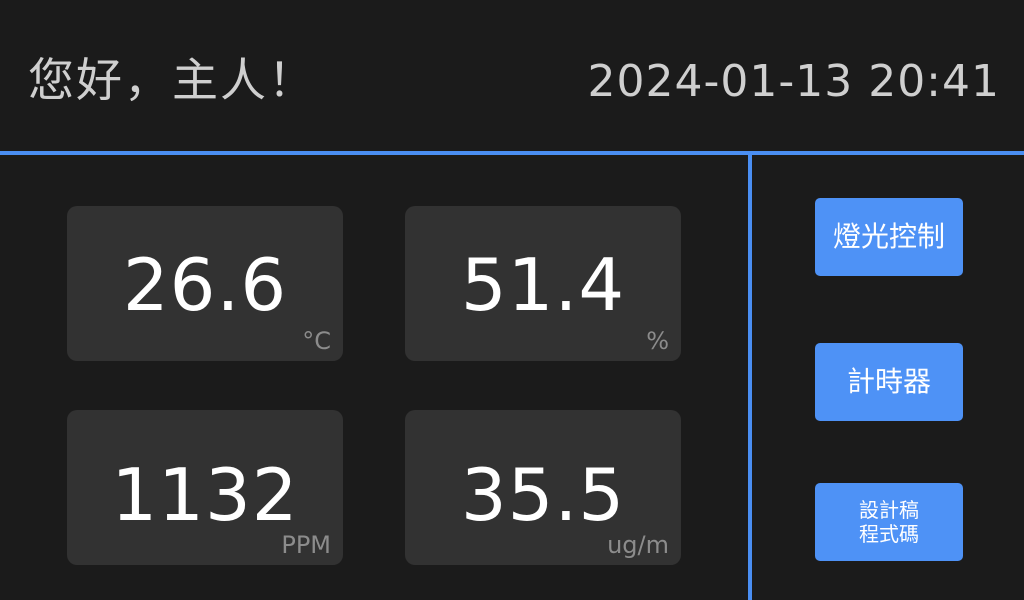  I want to click on temperature-card: 26.6 °C, so click(205, 283).